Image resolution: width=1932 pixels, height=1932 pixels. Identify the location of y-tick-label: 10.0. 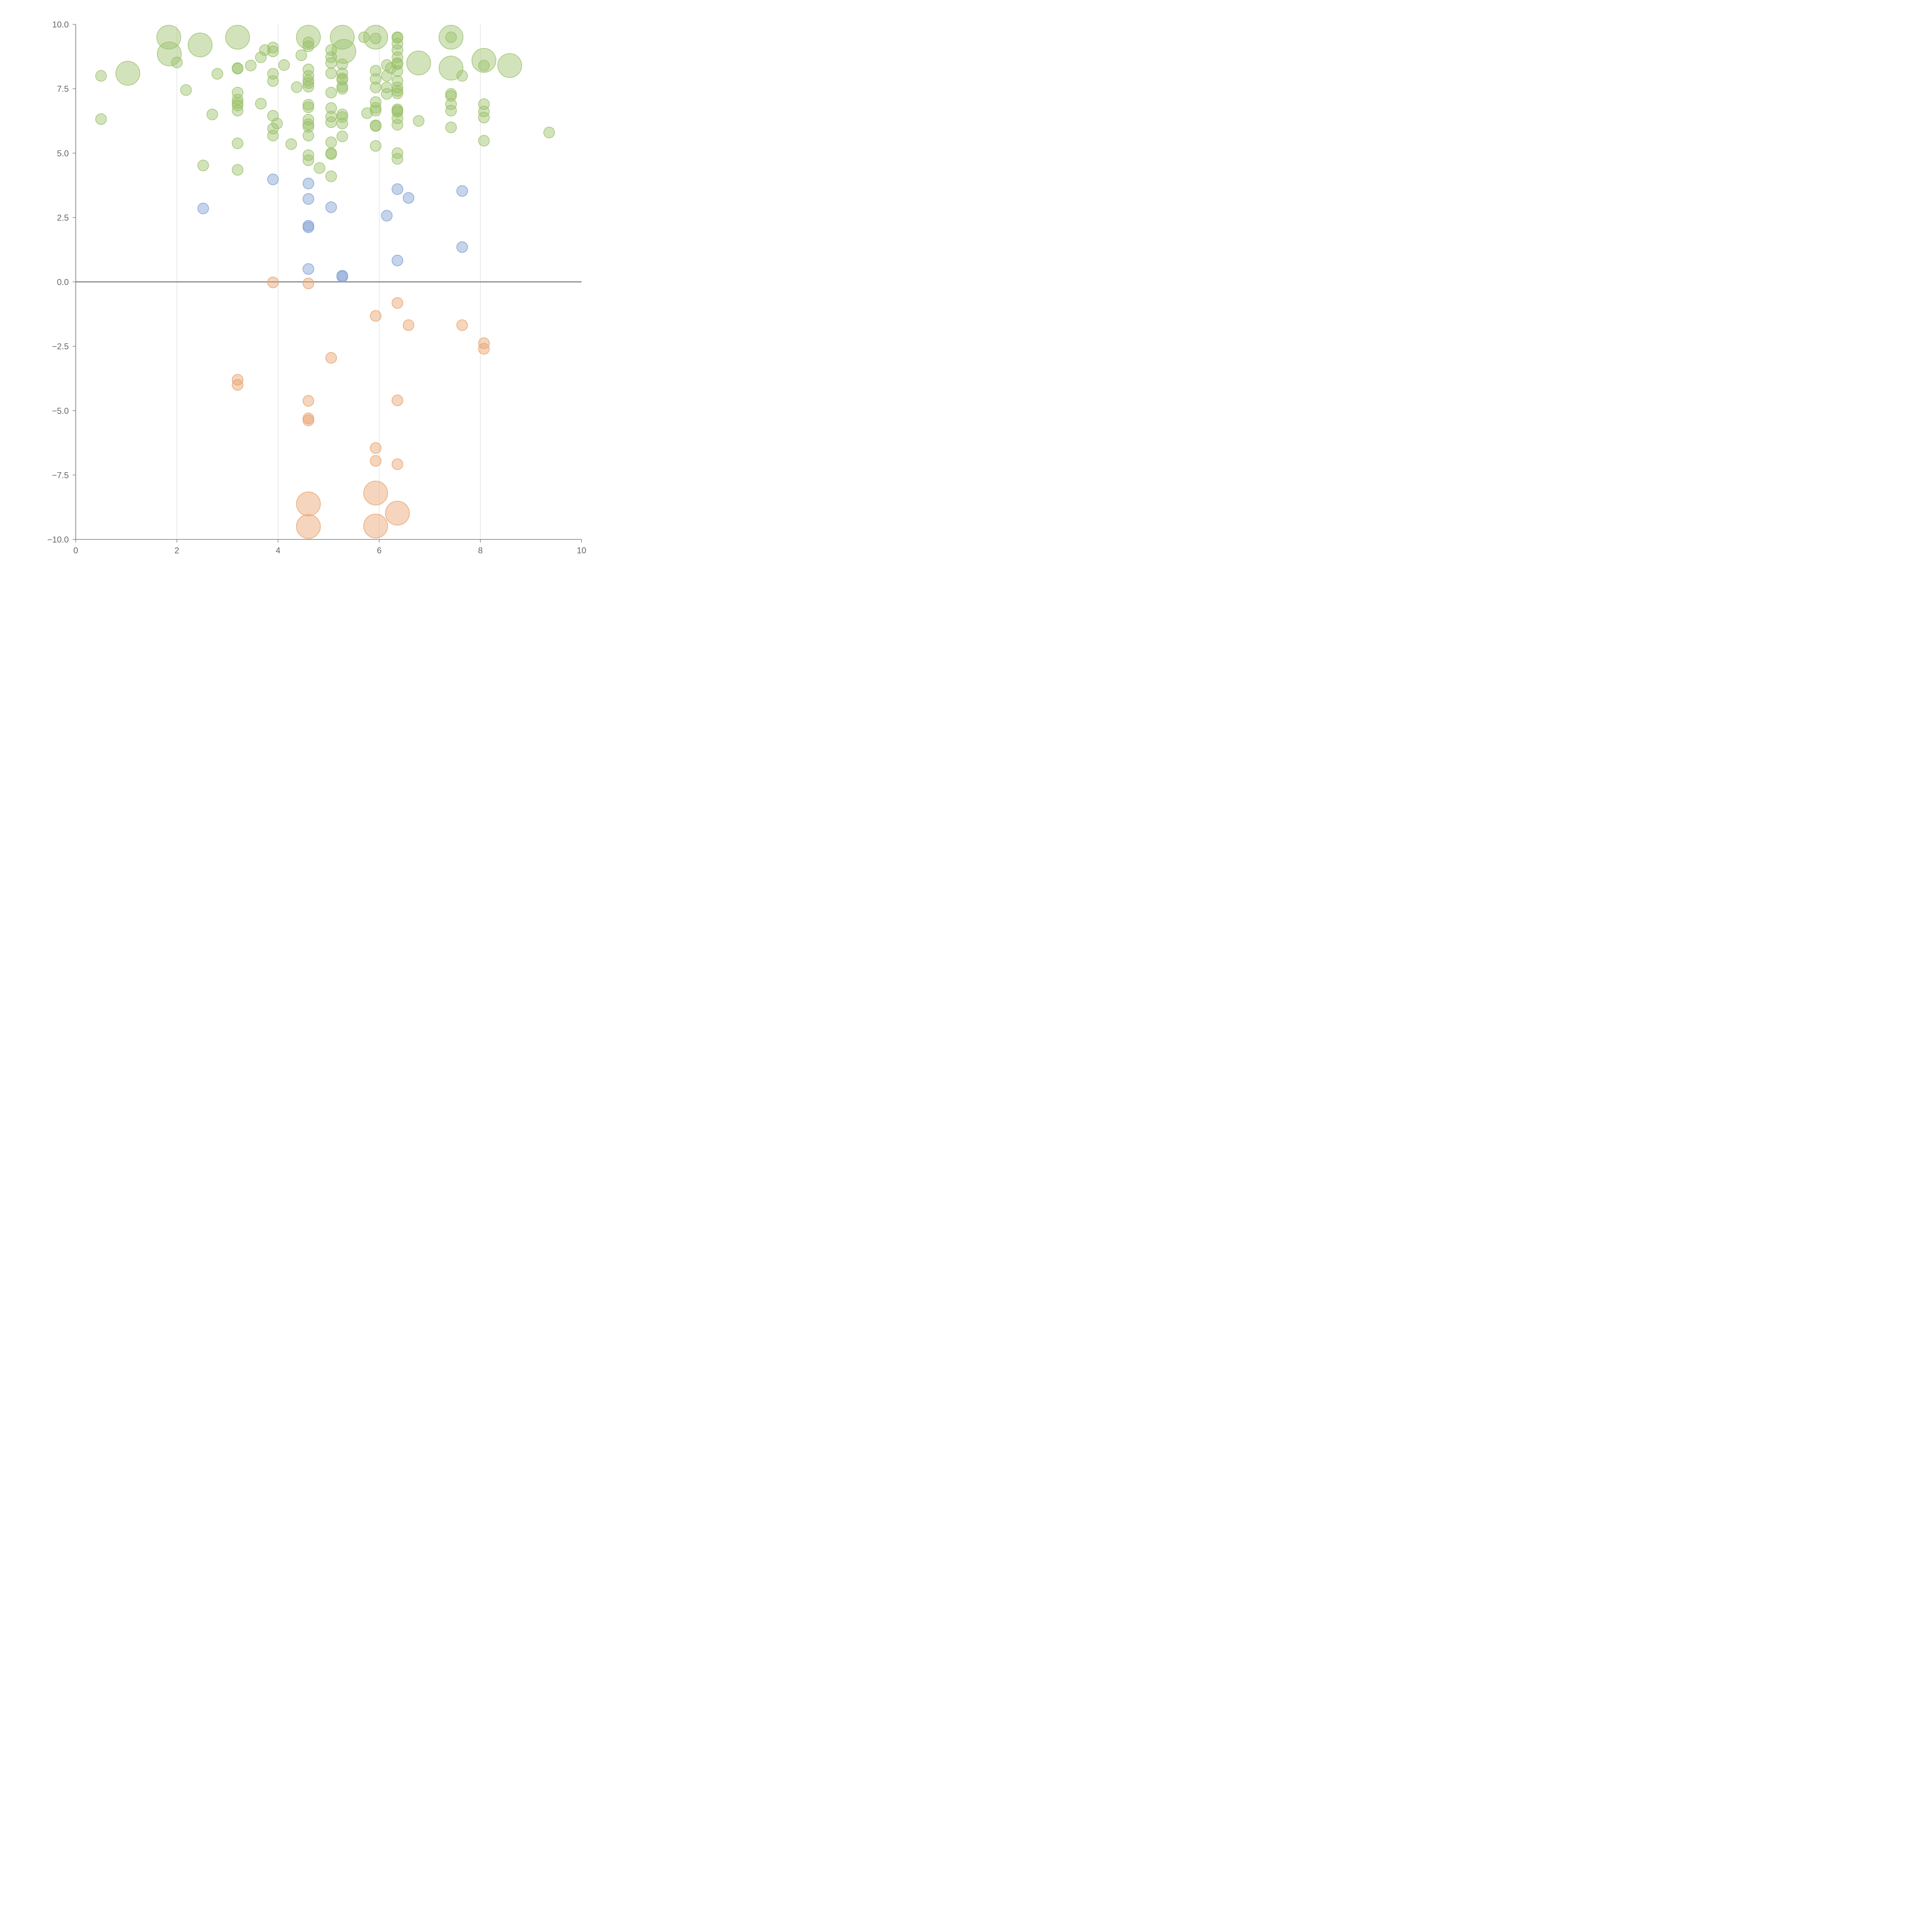
(61, 25).